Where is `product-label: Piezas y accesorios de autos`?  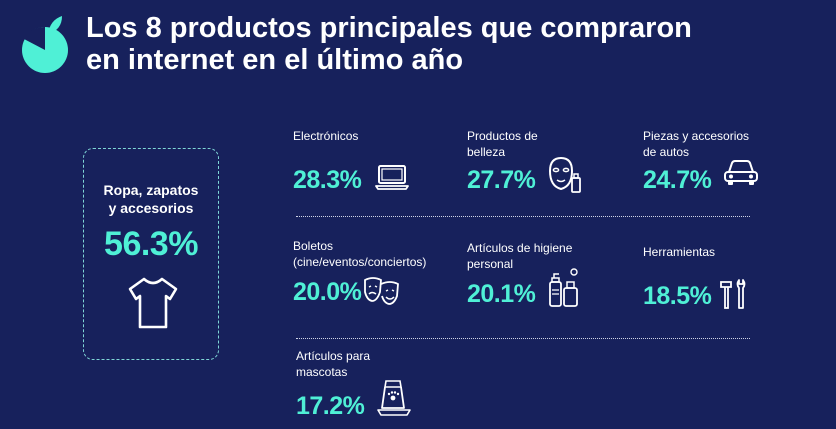 product-label: Piezas y accesorios de autos is located at coordinates (696, 144).